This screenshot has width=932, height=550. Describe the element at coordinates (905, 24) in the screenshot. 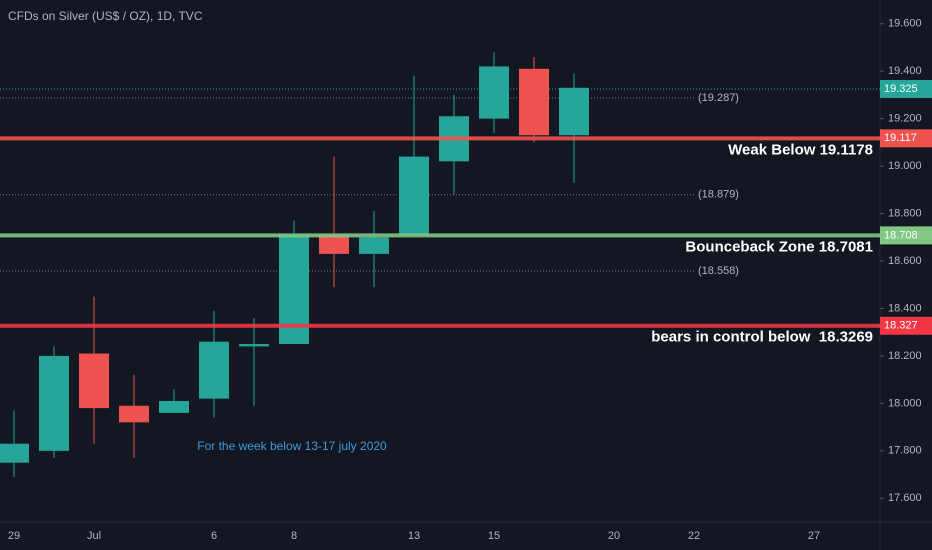

I see `y-tick-label: 19.600` at that location.